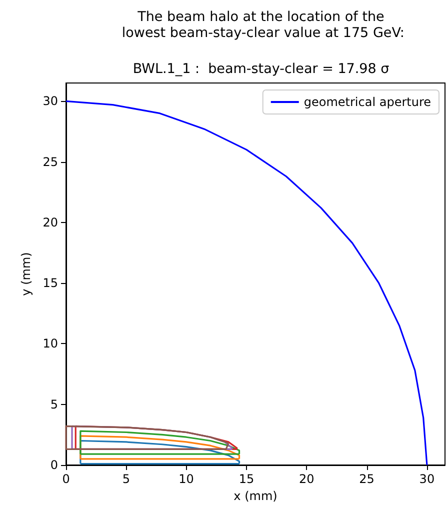 The height and width of the screenshot is (518, 447). What do you see at coordinates (50, 161) in the screenshot?
I see `y-tick-label: 25` at bounding box center [50, 161].